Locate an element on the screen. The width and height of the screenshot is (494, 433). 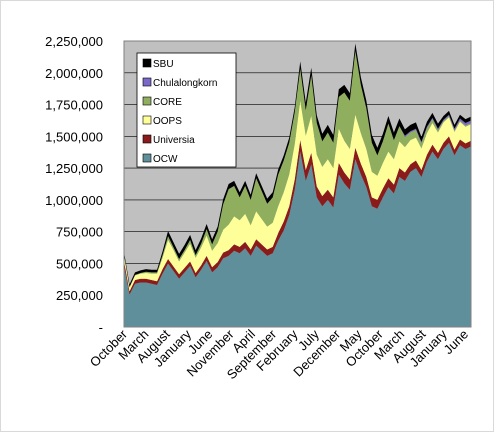
y-tick-label: 2,250,000 is located at coordinates (74, 41).